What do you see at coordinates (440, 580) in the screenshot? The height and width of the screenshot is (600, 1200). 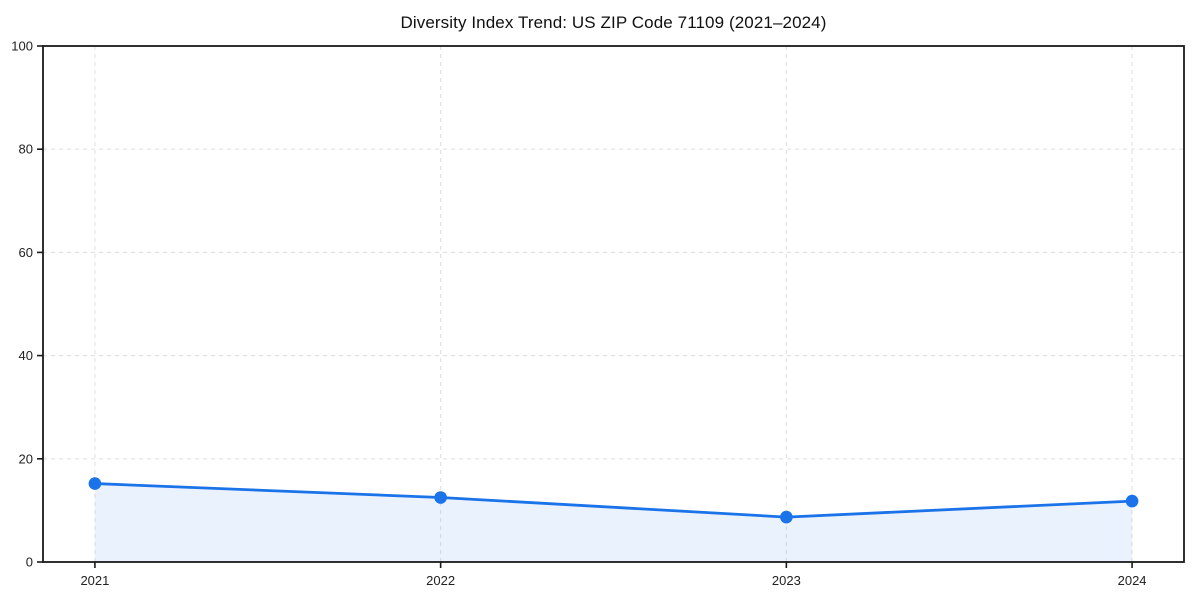 I see `x-tick-label-2022: 2022` at bounding box center [440, 580].